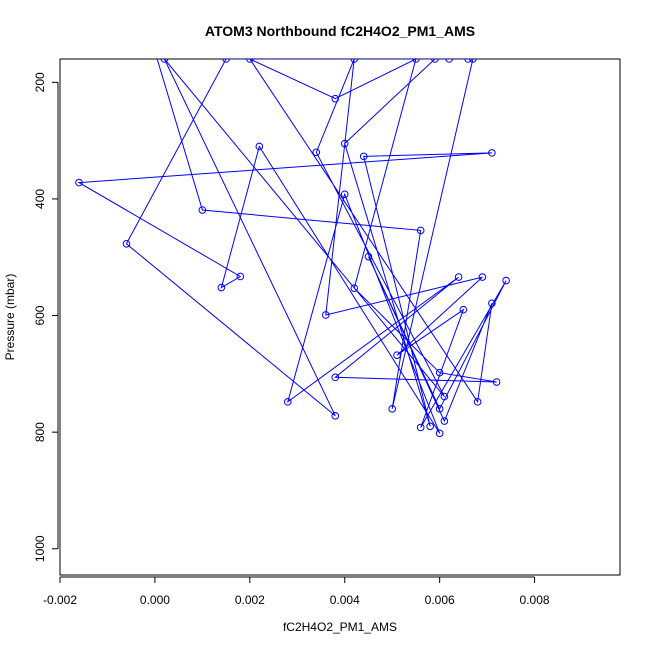 The height and width of the screenshot is (650, 650). I want to click on x-tick-label: -0.002, so click(60, 600).